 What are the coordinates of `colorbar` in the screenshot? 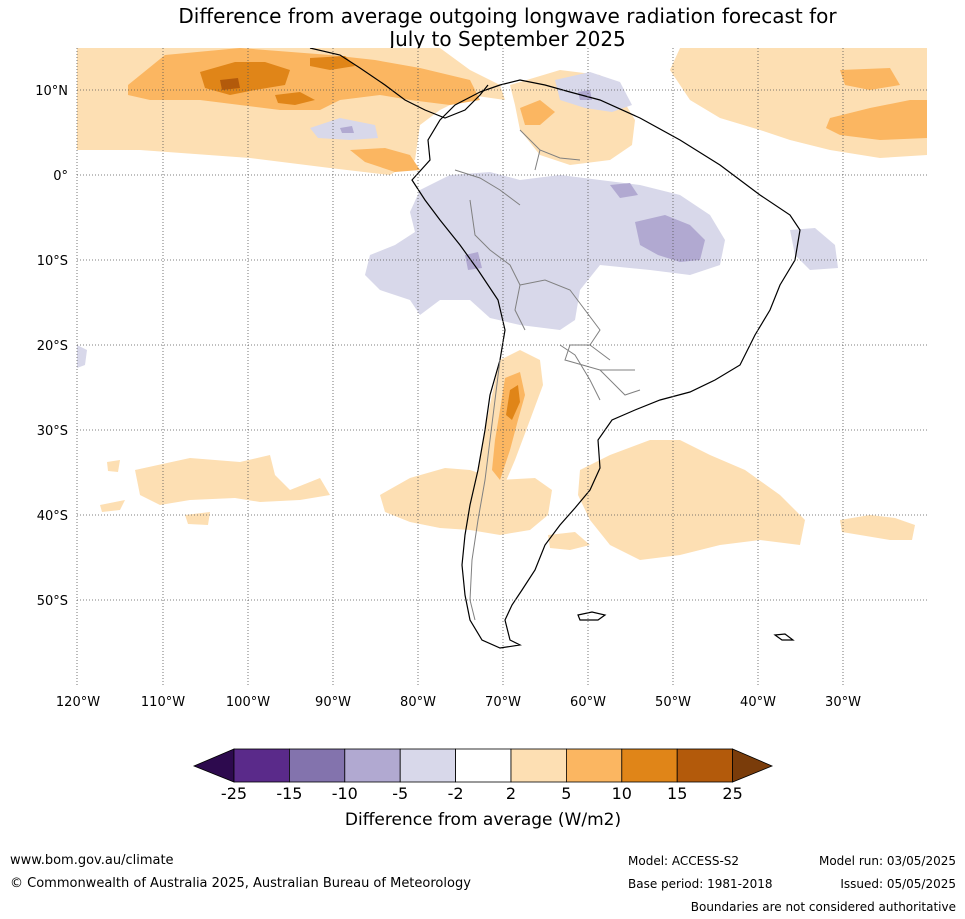 It's located at (483, 765).